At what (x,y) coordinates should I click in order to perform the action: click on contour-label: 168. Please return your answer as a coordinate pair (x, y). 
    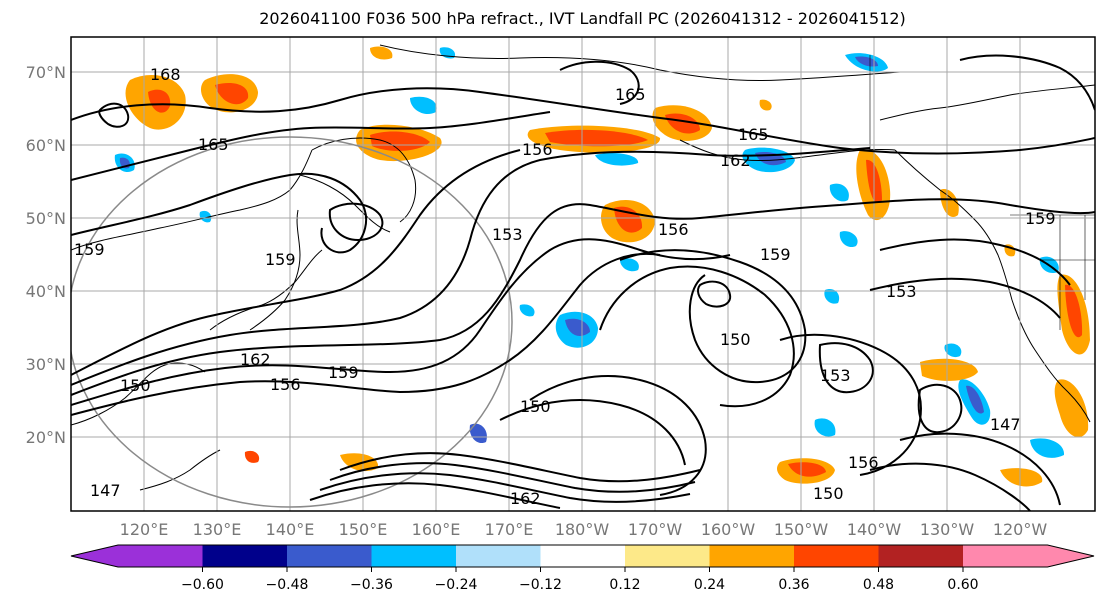
    Looking at the image, I should click on (165, 74).